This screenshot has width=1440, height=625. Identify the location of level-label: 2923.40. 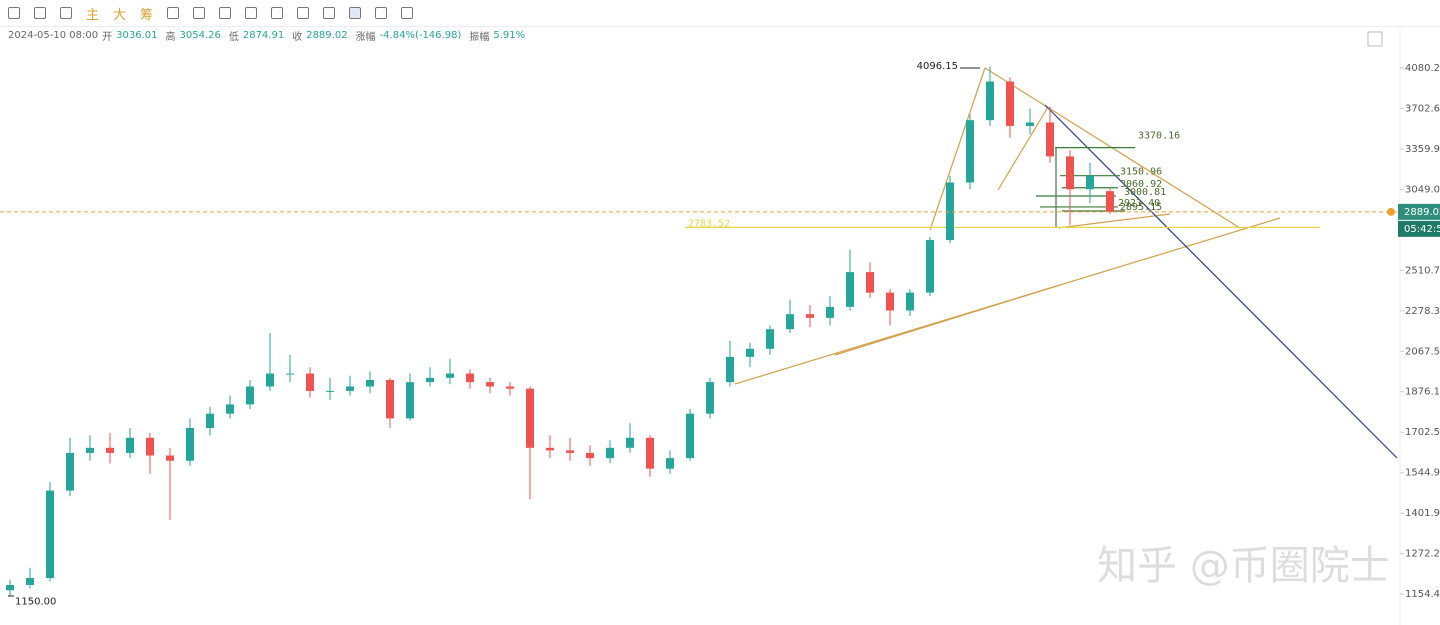
(1139, 203).